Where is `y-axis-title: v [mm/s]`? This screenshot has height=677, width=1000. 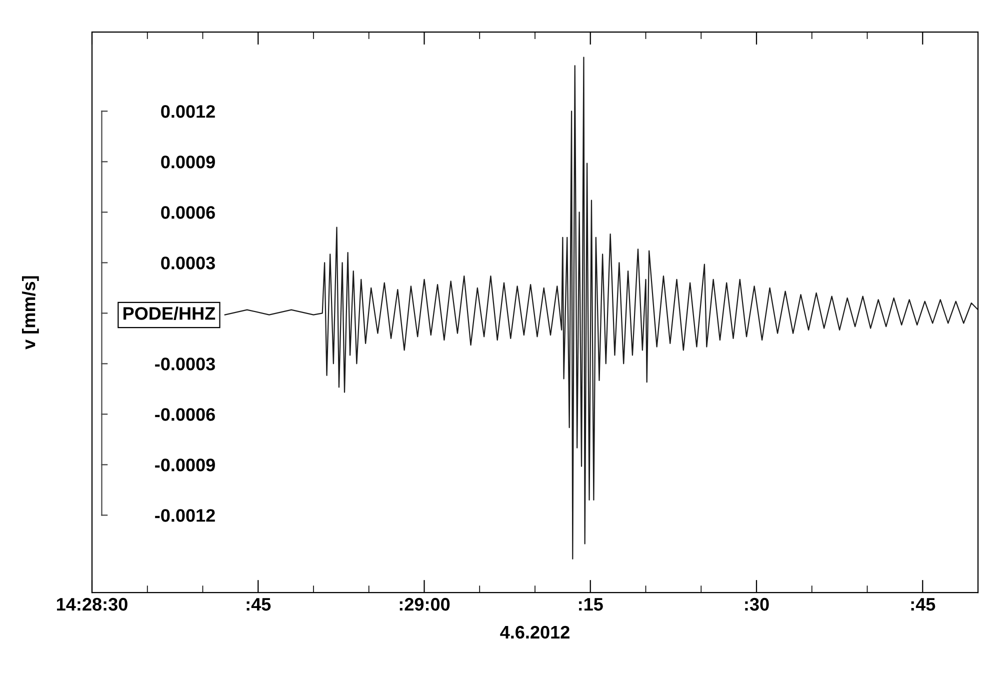
y-axis-title: v [mm/s] is located at coordinates (30, 313).